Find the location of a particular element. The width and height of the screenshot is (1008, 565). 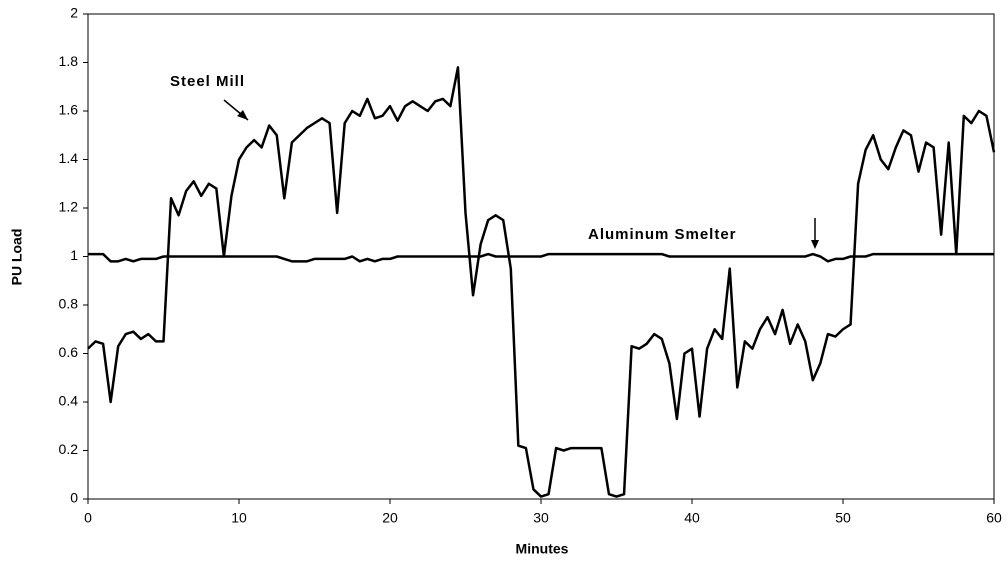

y-tick-label: 1.8 is located at coordinates (69, 61).